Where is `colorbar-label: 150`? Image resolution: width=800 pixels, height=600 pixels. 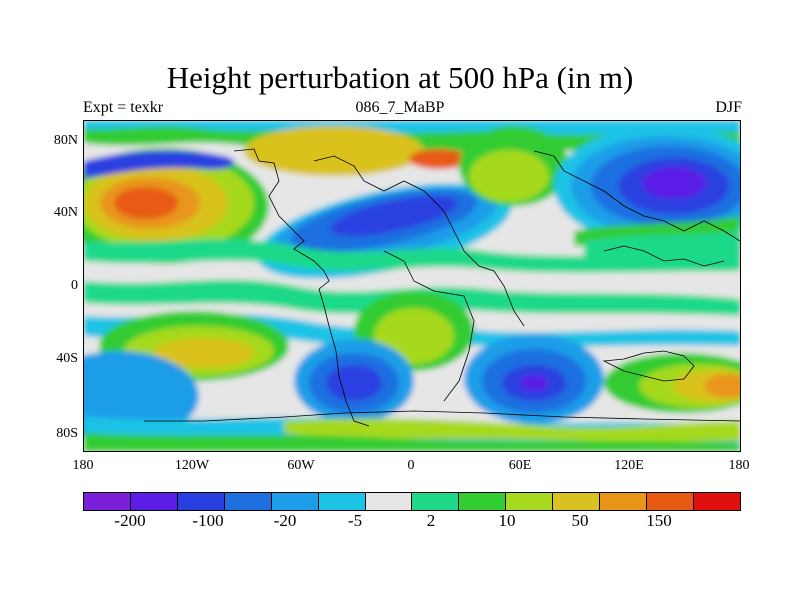
colorbar-label: 150 is located at coordinates (659, 520).